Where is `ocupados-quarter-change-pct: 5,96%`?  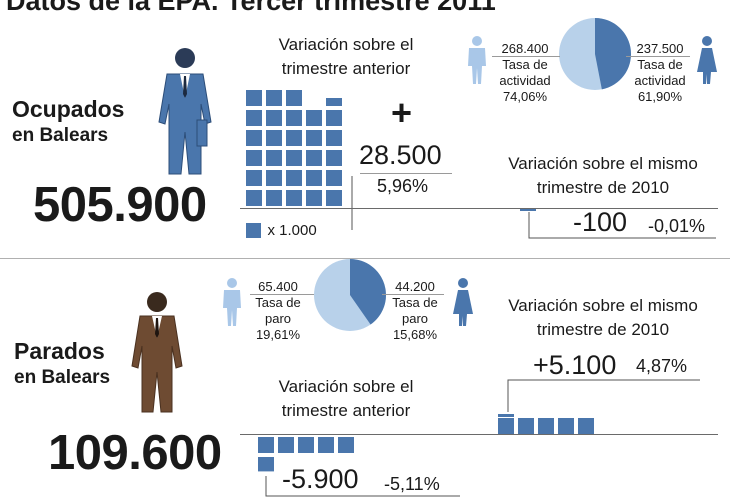
ocupados-quarter-change-pct: 5,96% is located at coordinates (403, 186).